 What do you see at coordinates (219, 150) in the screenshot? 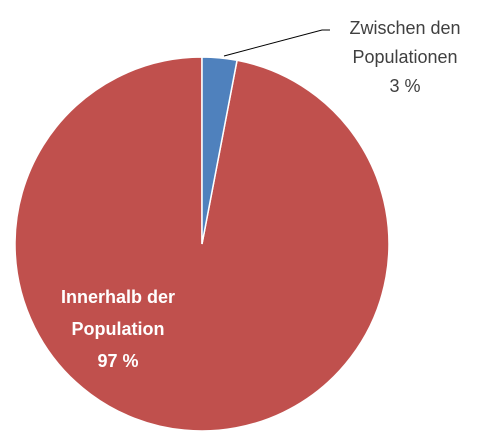
I see `pie-slice` at bounding box center [219, 150].